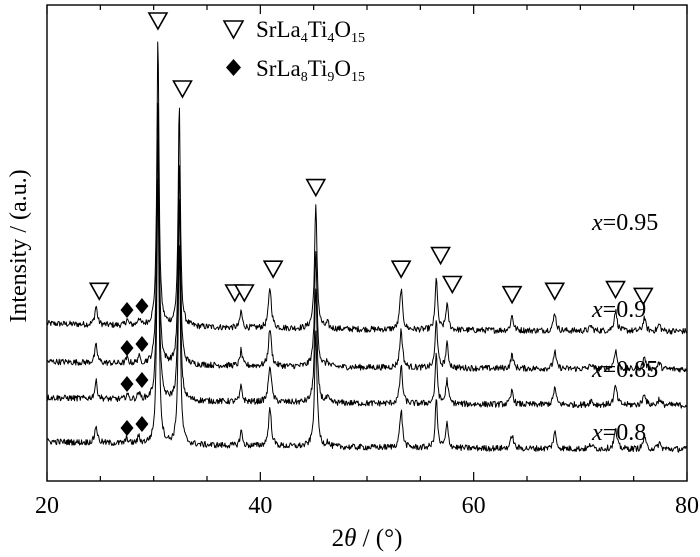  I want to click on series-label: x=0.8, so click(618, 433).